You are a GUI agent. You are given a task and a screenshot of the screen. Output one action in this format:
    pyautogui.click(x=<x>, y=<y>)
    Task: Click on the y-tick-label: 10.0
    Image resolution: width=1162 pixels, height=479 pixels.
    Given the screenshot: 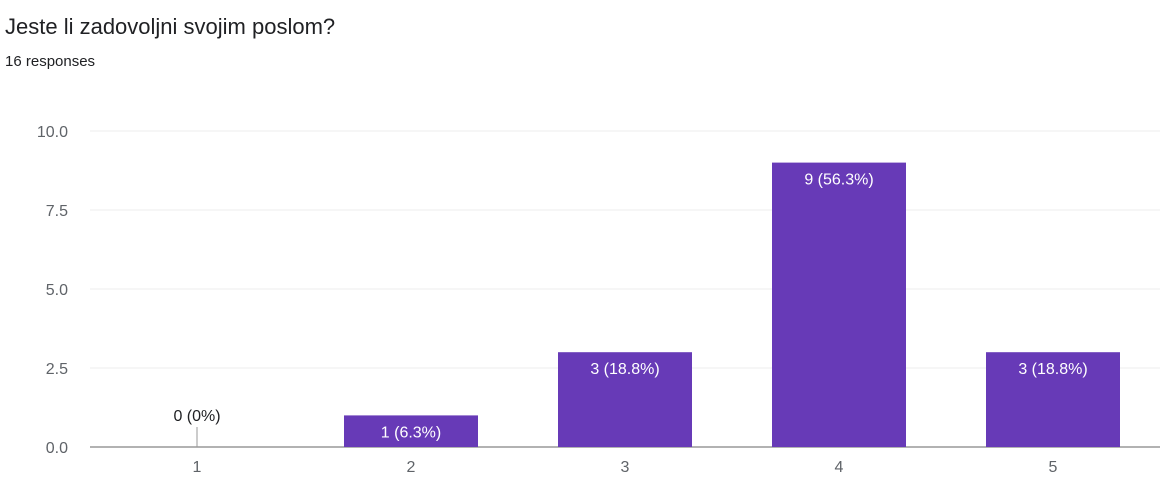 What is the action you would take?
    pyautogui.click(x=52, y=132)
    